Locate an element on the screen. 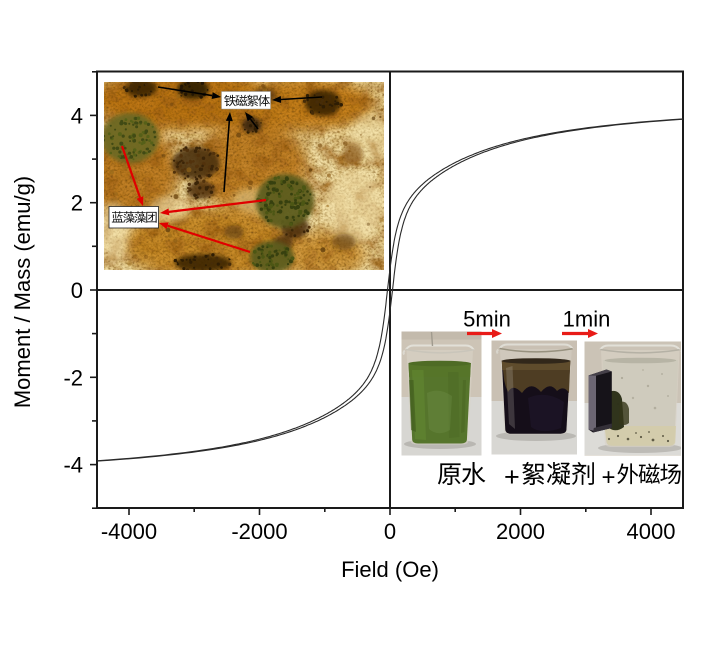 Image resolution: width=703 pixels, height=645 pixels. svg-text: 4000 is located at coordinates (651, 531).